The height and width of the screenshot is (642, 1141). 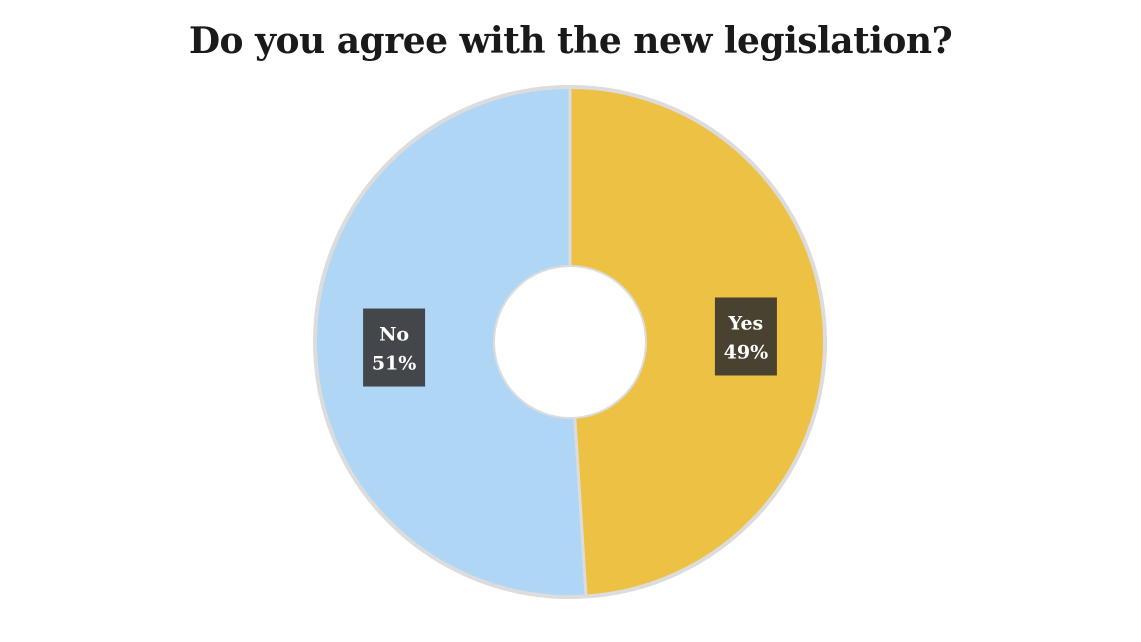 What do you see at coordinates (746, 323) in the screenshot?
I see `slice-label-name: Yes` at bounding box center [746, 323].